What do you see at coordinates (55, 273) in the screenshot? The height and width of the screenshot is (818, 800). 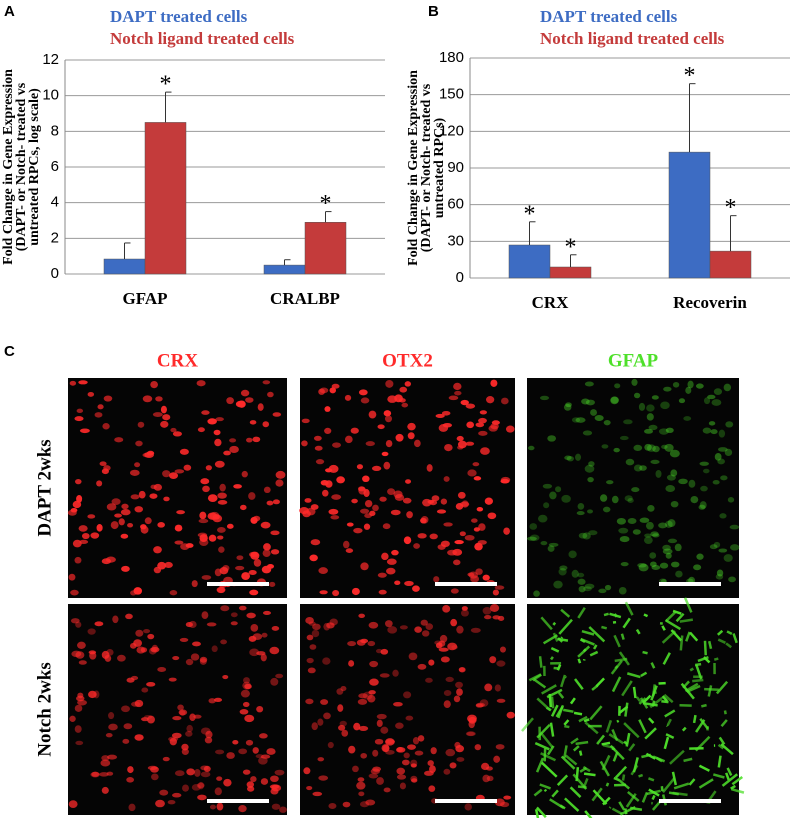 I see `y-tick-label: 0` at bounding box center [55, 273].